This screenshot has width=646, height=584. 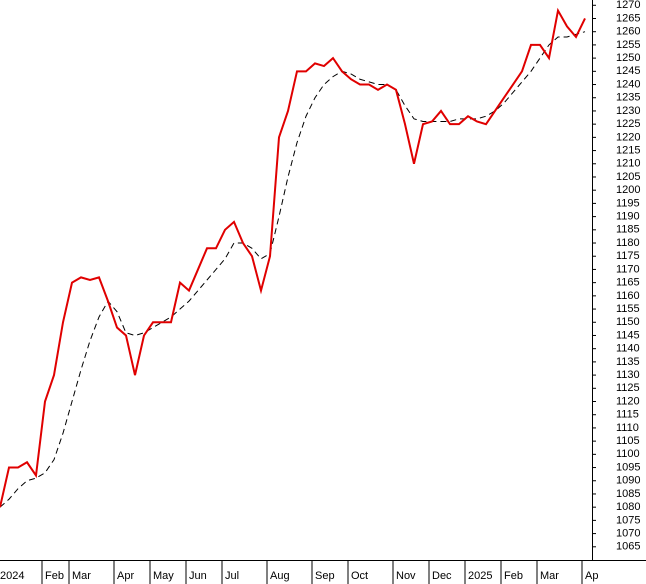 What do you see at coordinates (628, 256) in the screenshot?
I see `y-tick-label: 1175` at bounding box center [628, 256].